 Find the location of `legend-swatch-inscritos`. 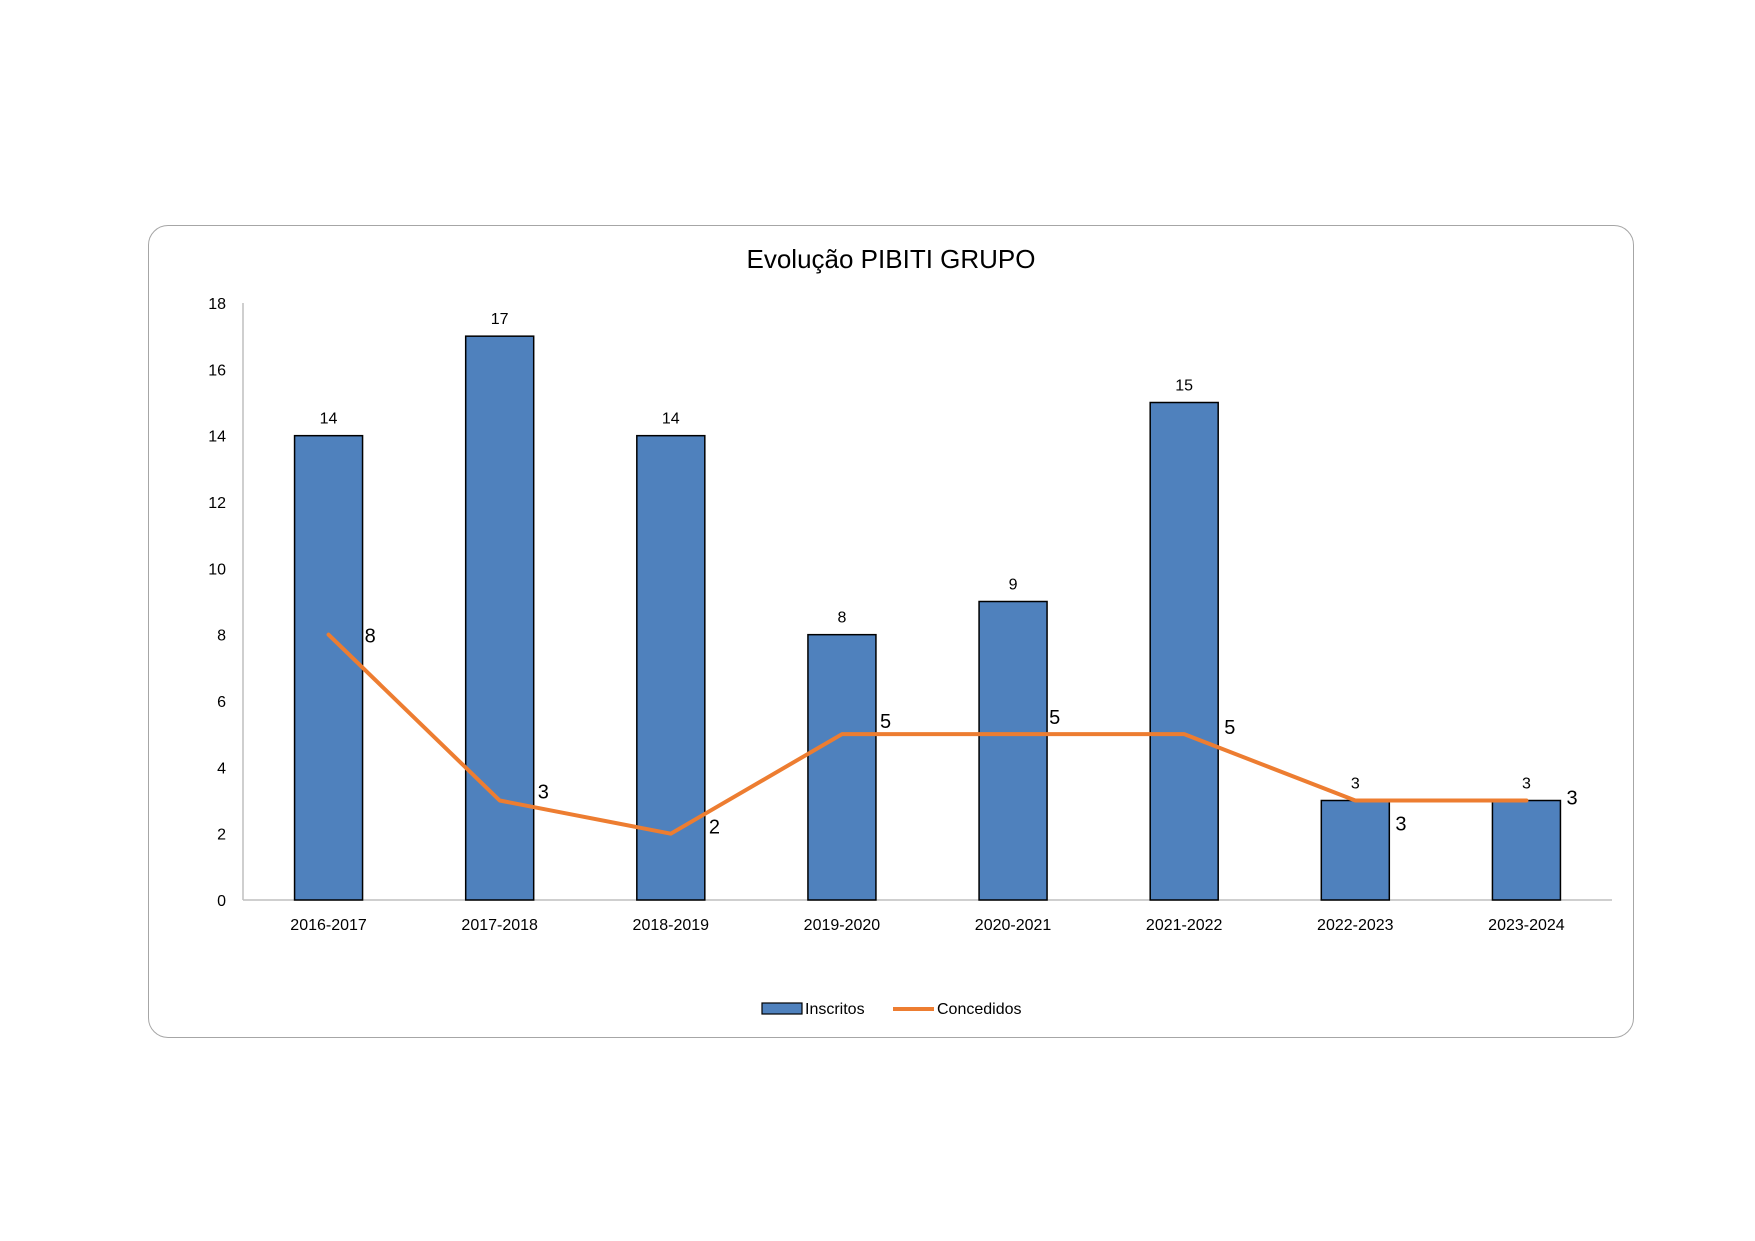

legend-swatch-inscritos is located at coordinates (782, 1008).